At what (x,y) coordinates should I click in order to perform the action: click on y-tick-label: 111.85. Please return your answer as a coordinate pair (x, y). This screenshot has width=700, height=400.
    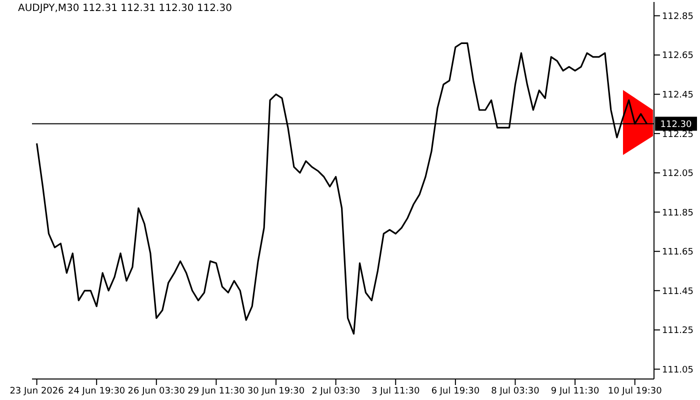
    Looking at the image, I should click on (678, 213).